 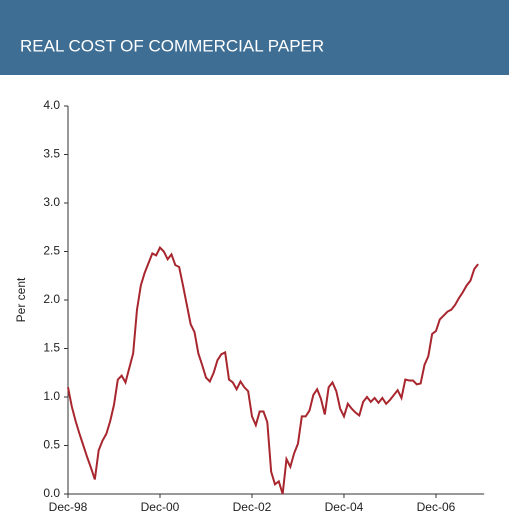 What do you see at coordinates (51, 154) in the screenshot?
I see `y-tick-label: 3.5` at bounding box center [51, 154].